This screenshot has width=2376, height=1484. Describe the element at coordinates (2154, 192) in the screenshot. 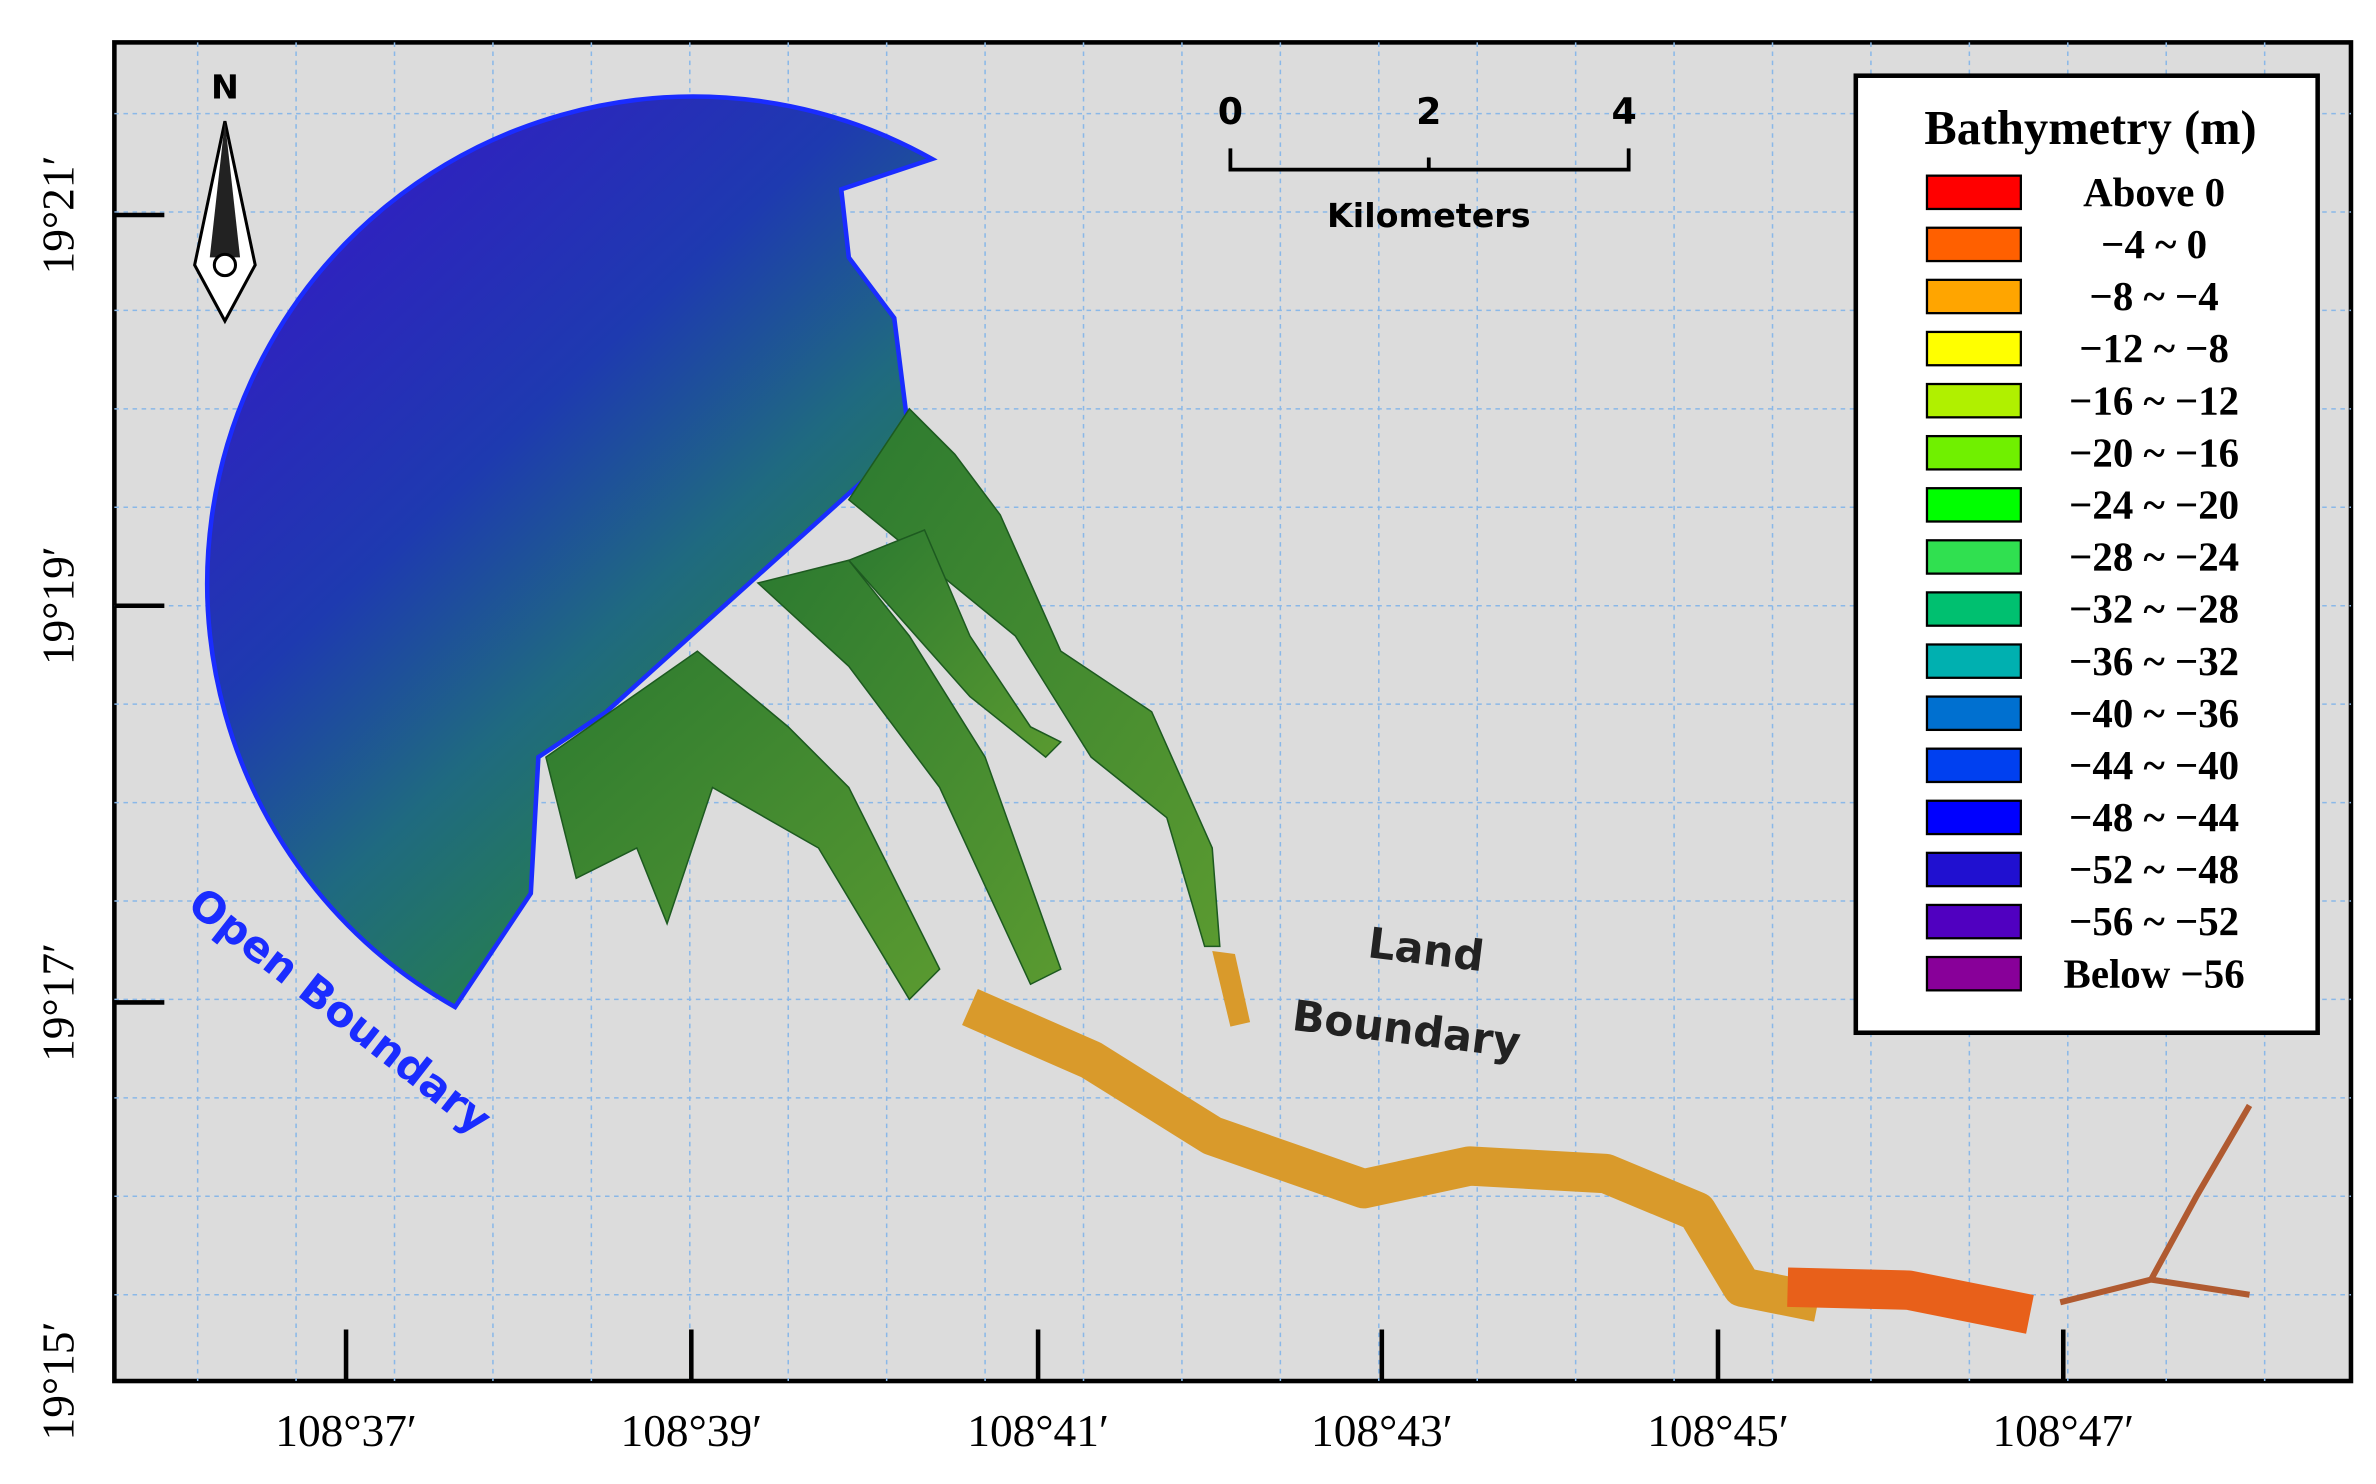

I see `legend-label: Above 0` at that location.